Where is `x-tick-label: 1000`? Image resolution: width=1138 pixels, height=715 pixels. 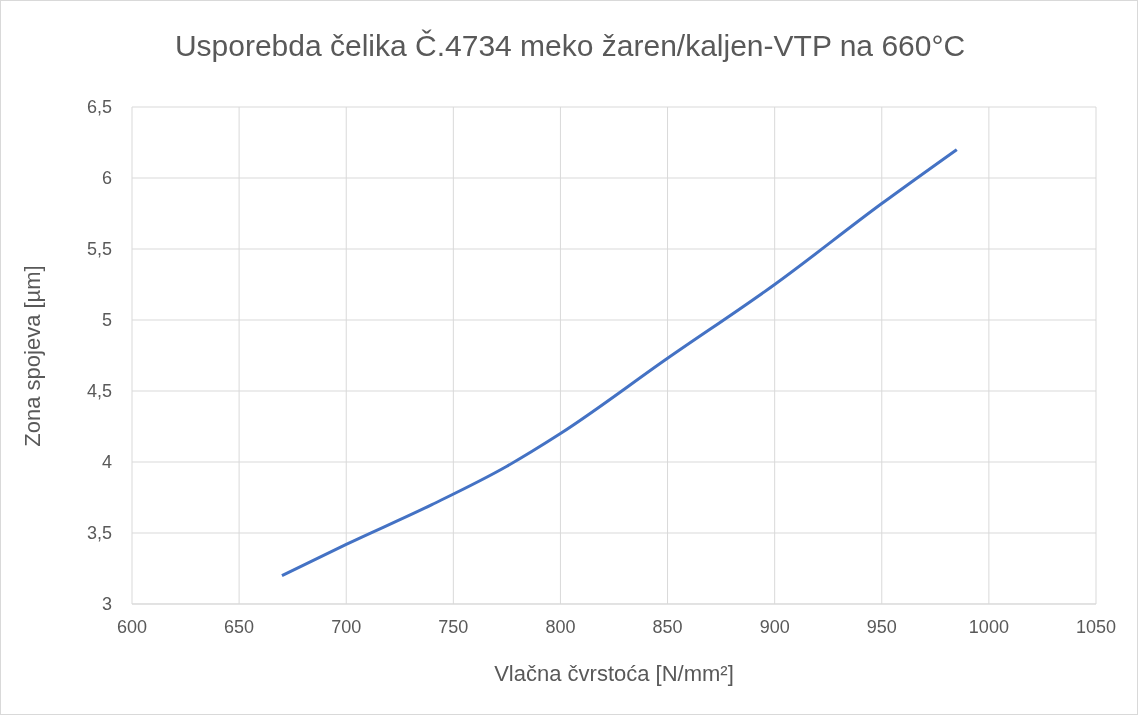 x-tick-label: 1000 is located at coordinates (988, 626).